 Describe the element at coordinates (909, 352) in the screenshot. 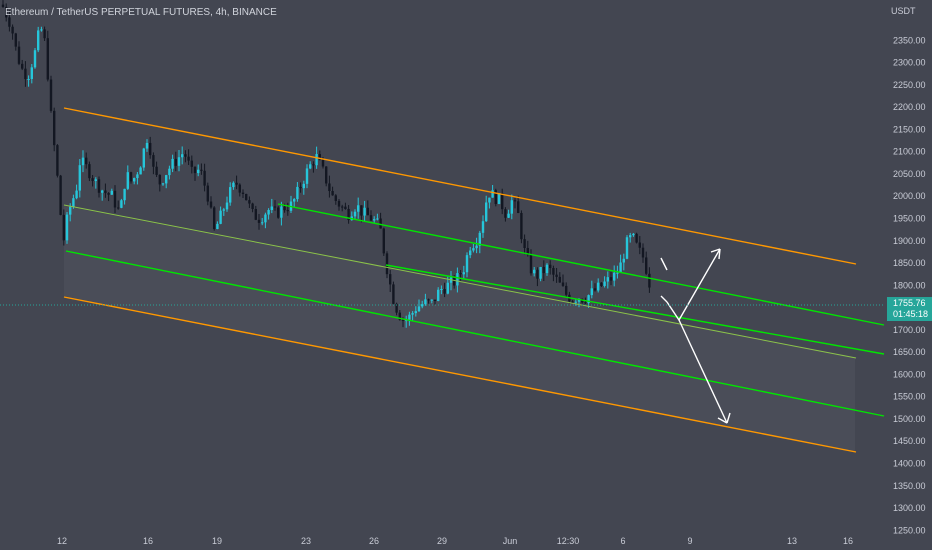

I see `y-tick-label: 1650.00` at that location.